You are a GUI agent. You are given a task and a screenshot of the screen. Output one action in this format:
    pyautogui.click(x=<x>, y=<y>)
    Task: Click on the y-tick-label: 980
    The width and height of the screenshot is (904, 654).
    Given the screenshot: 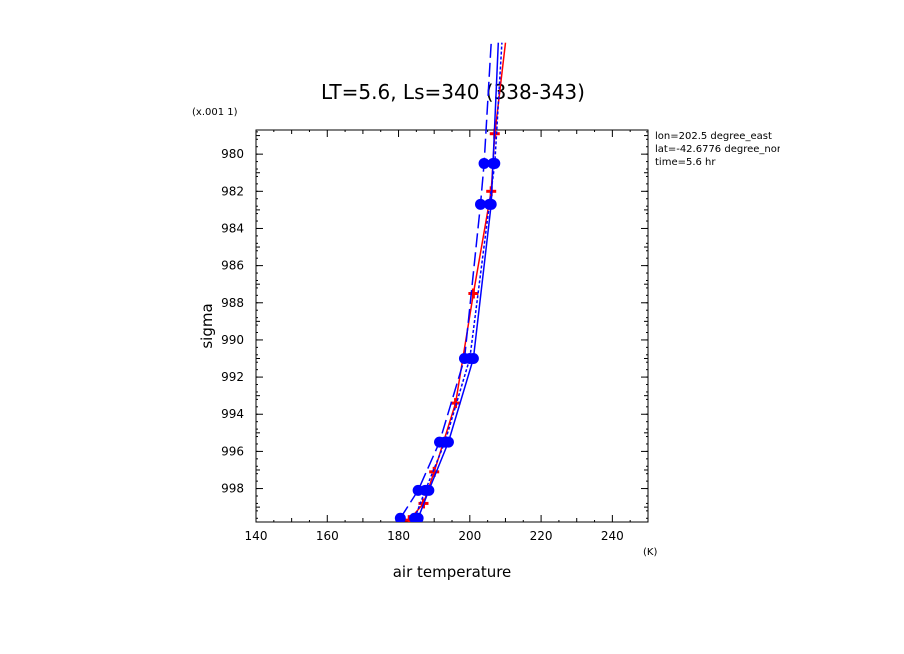 What is the action you would take?
    pyautogui.click(x=232, y=154)
    